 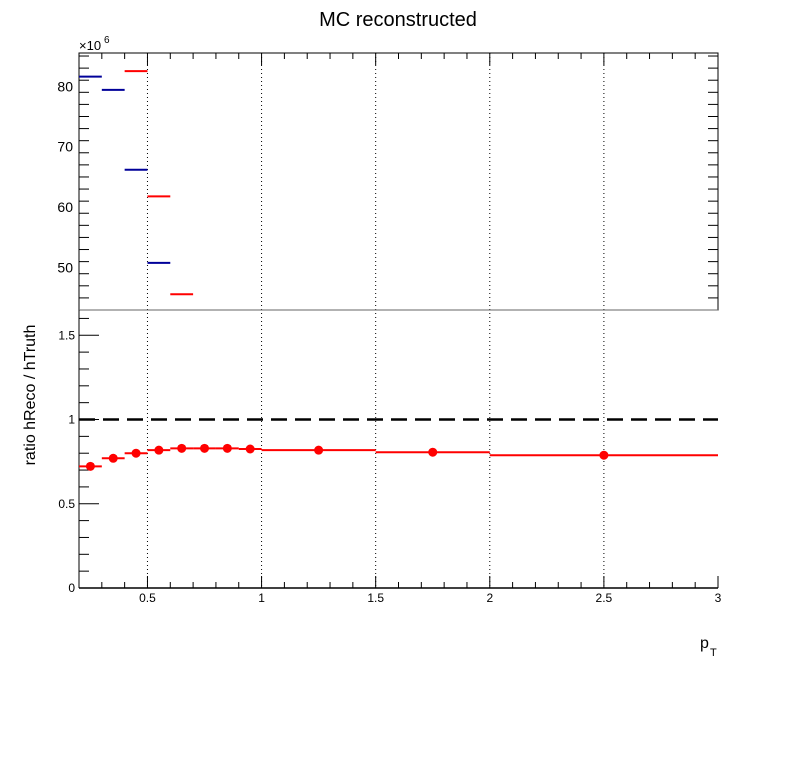 I want to click on top-y-tick-label: 50, so click(x=65, y=268).